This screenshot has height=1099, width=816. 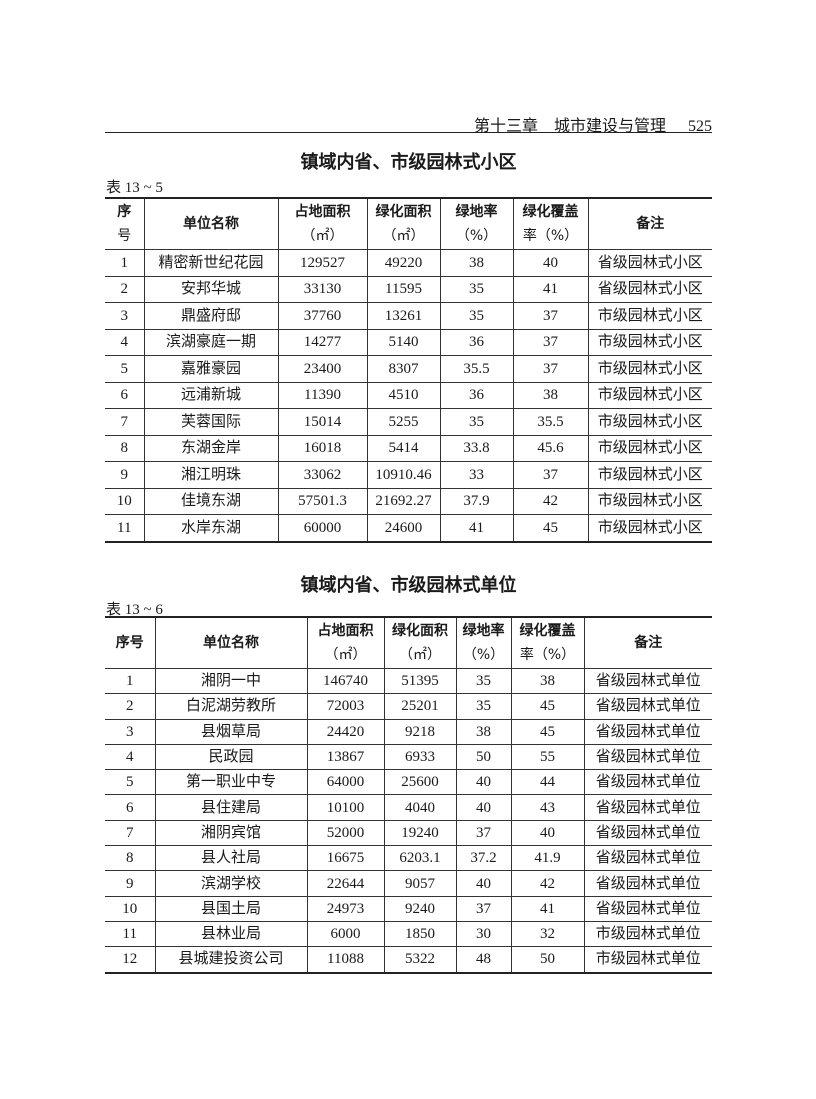 What do you see at coordinates (130, 934) in the screenshot?
I see `table-cell: 11` at bounding box center [130, 934].